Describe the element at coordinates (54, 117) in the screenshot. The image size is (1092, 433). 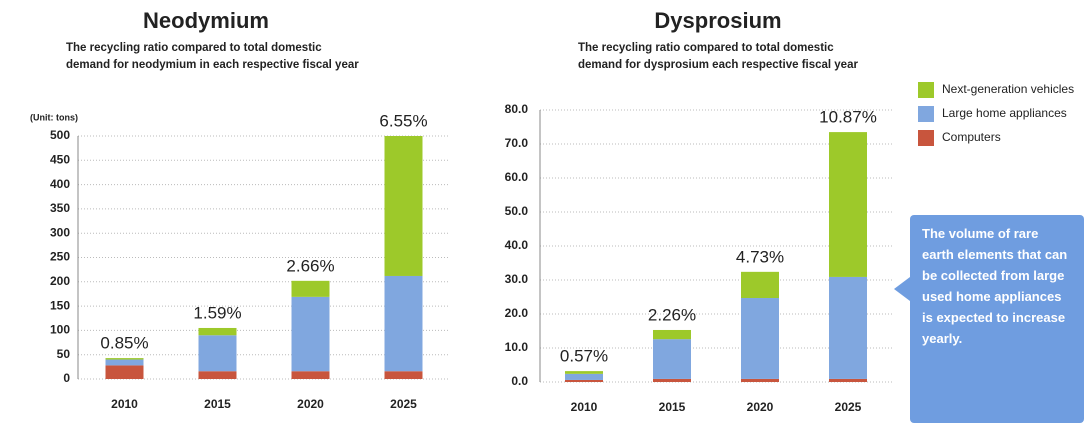
I see `y-axis-label: (Unit: tons)` at that location.